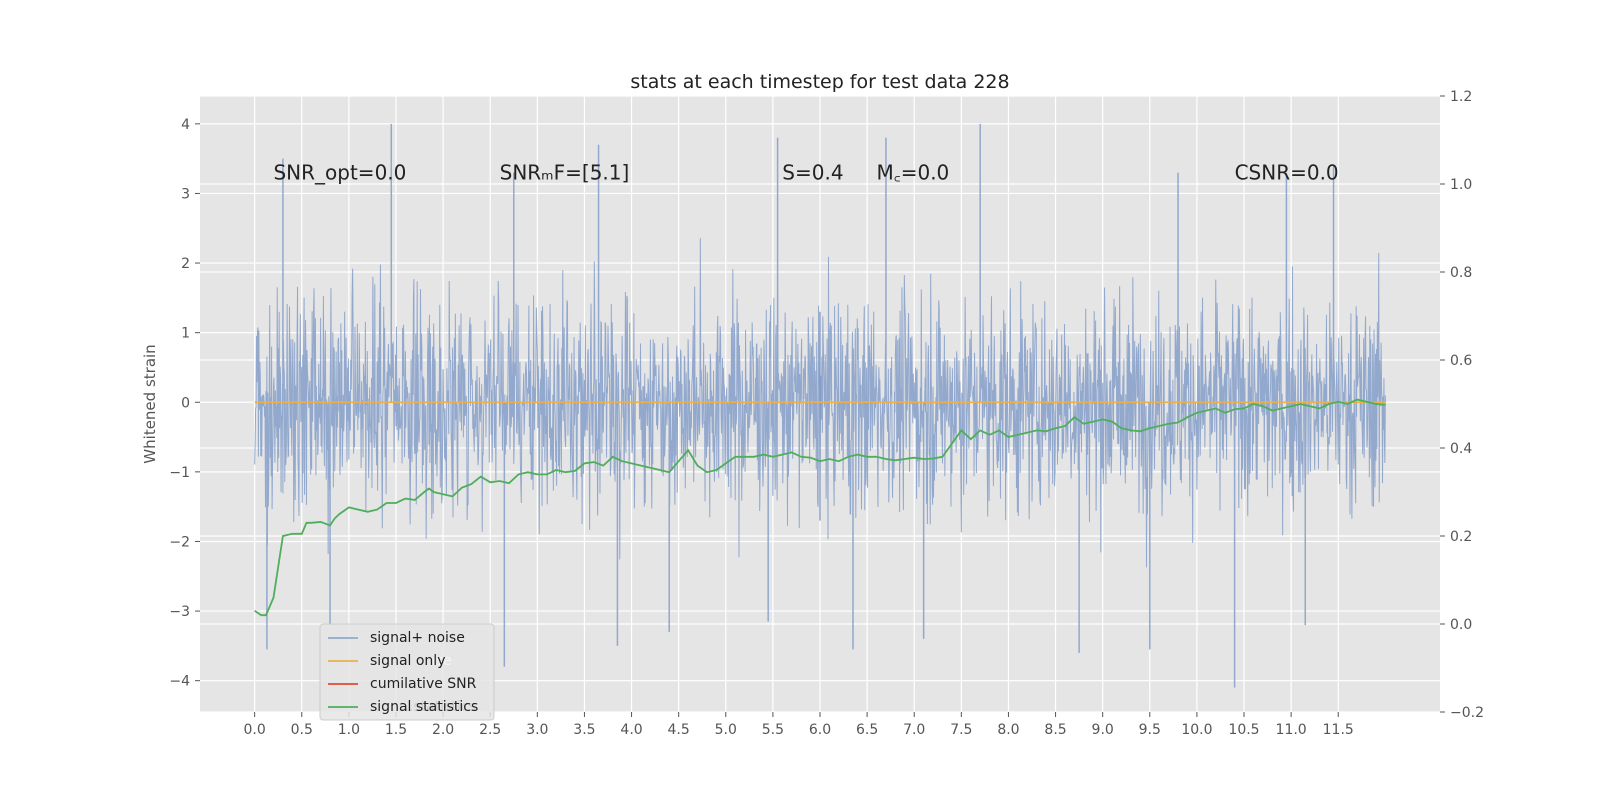 The height and width of the screenshot is (800, 1600). What do you see at coordinates (913, 173) in the screenshot?
I see `annotation-text: M꜀=0.0` at bounding box center [913, 173].